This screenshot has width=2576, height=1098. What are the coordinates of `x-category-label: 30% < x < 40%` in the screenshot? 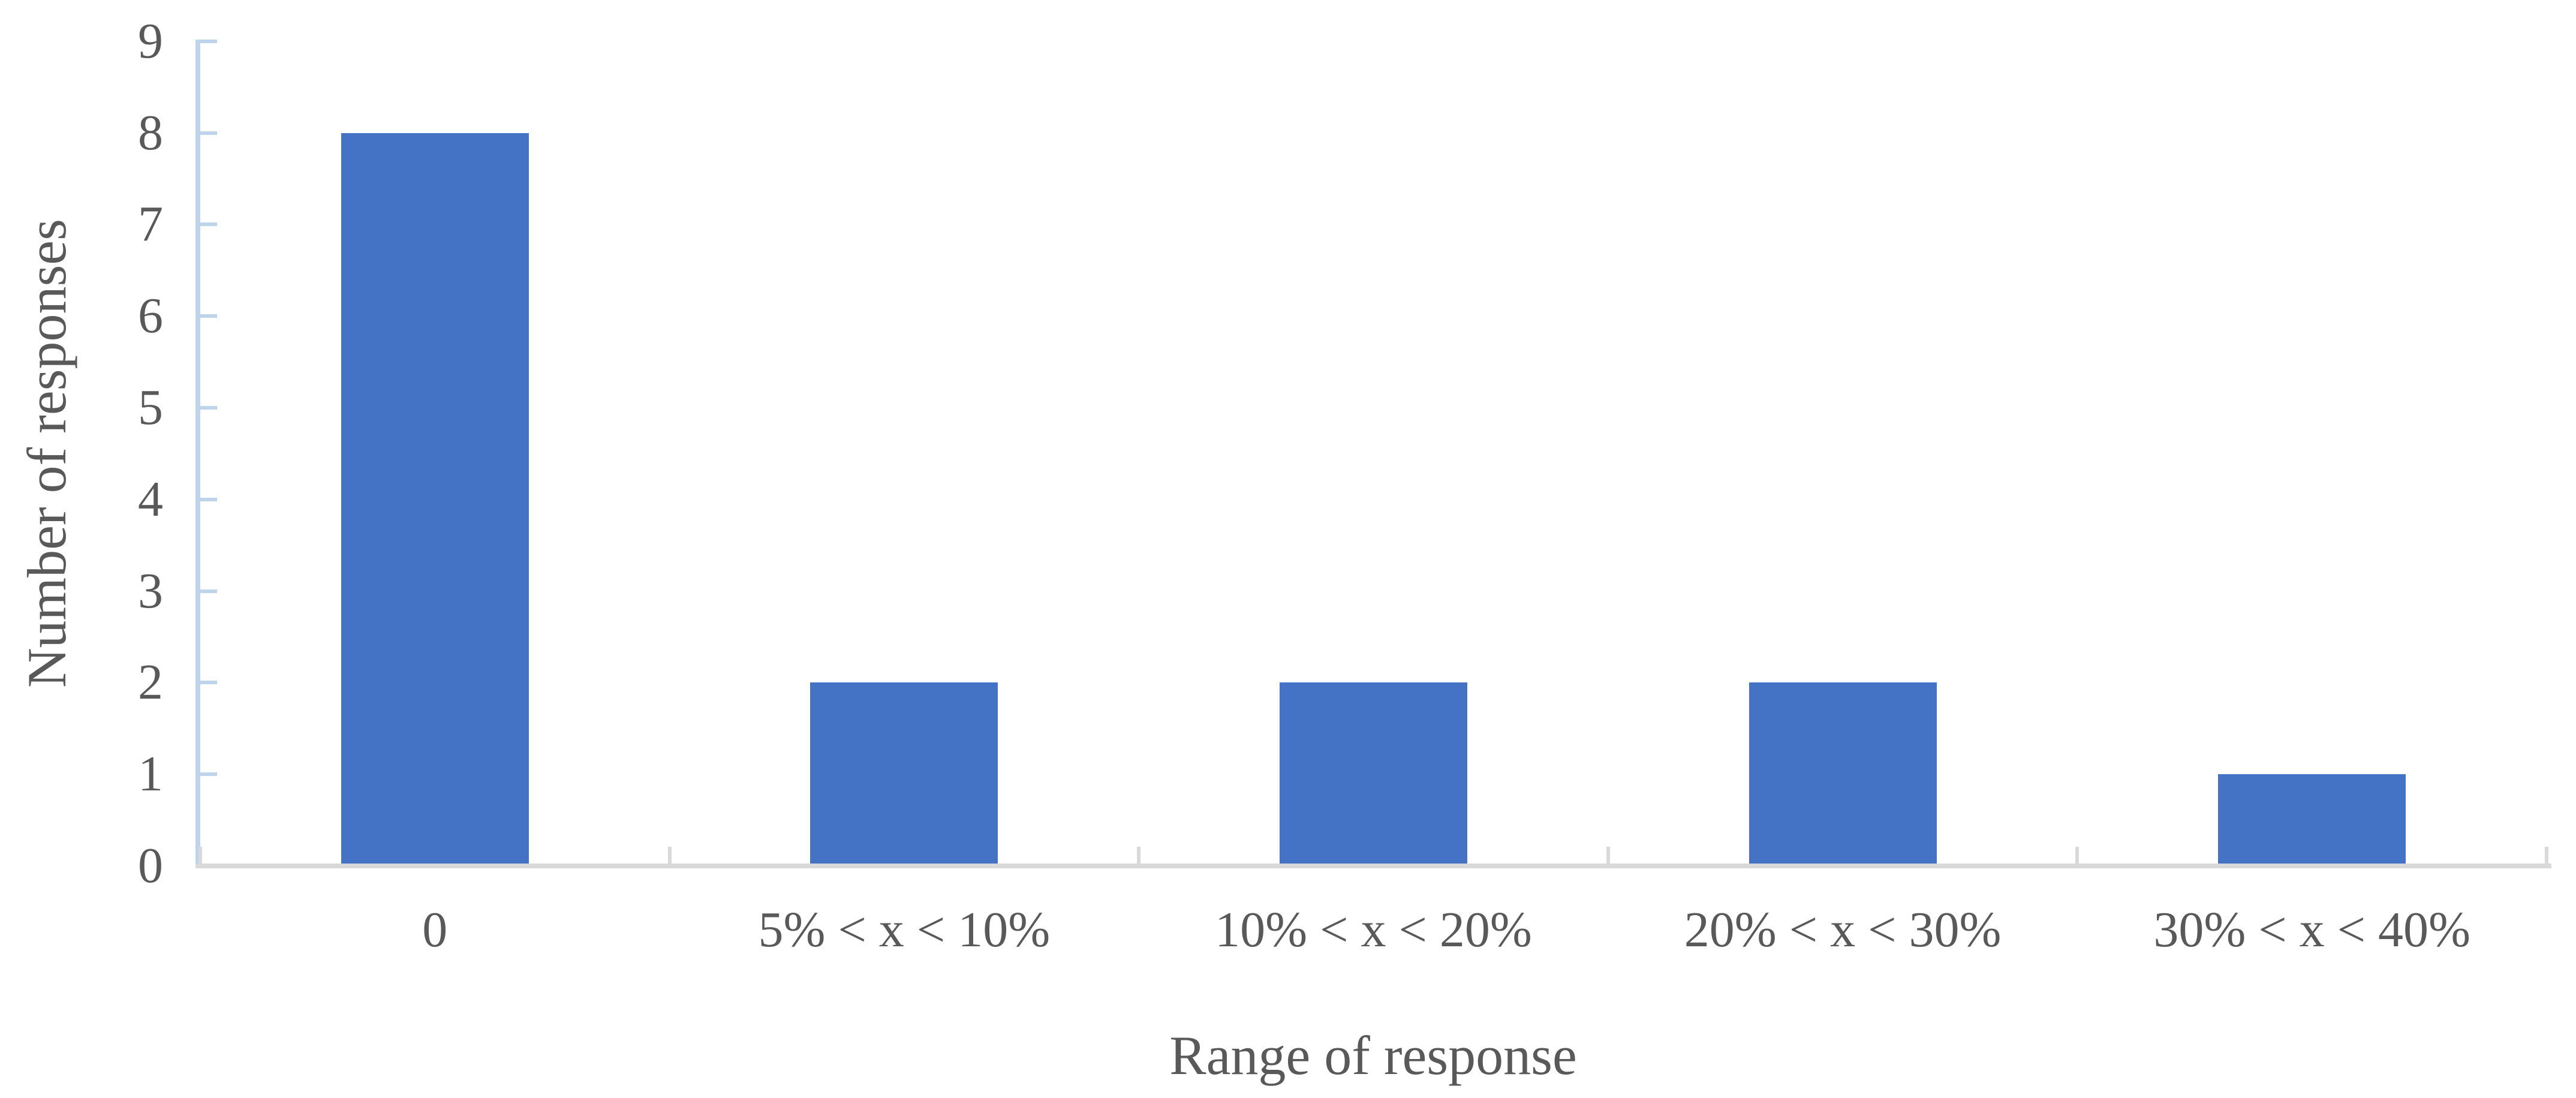 It's located at (2312, 930).